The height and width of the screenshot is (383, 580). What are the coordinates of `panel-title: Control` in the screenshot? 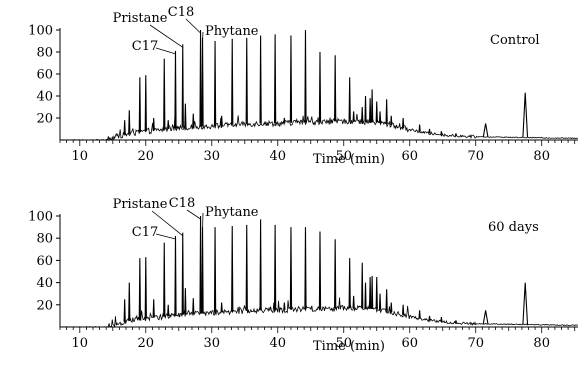 It's located at (515, 40).